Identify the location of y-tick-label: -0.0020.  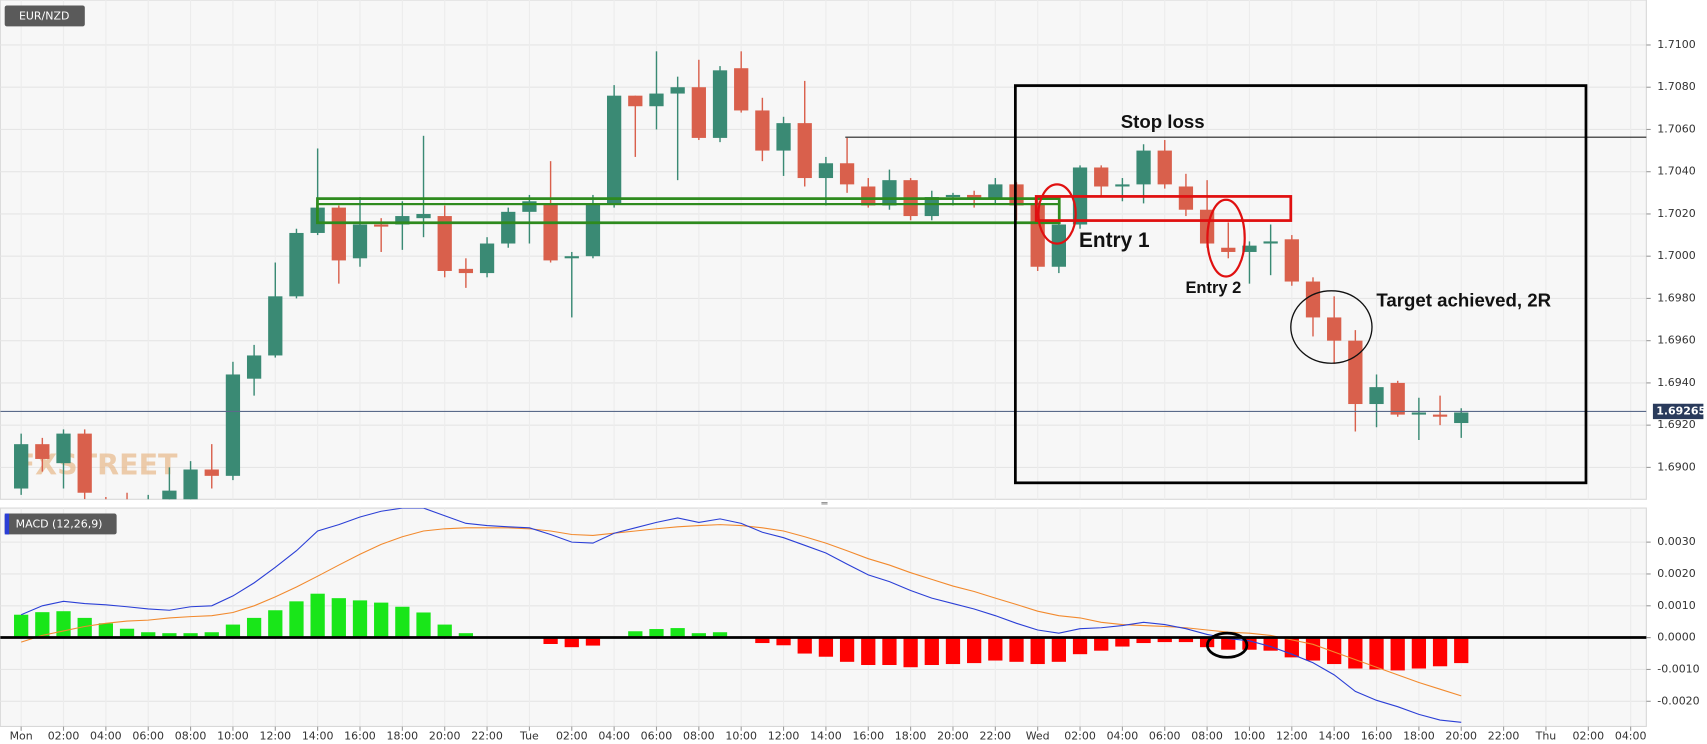
(1678, 700).